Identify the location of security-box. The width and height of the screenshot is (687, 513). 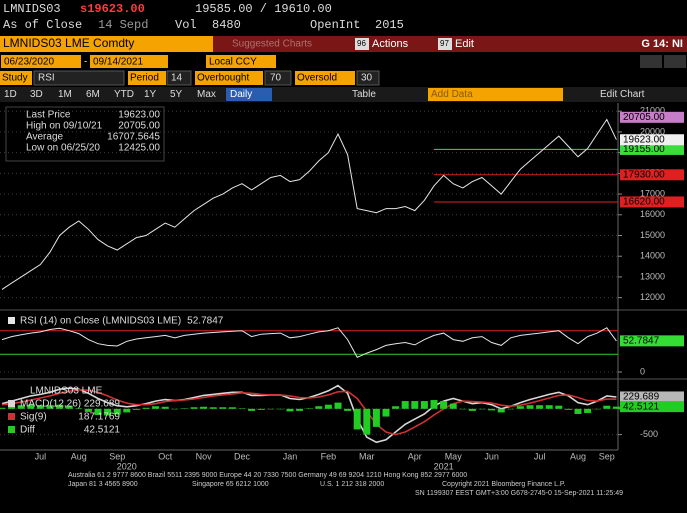
(106, 44).